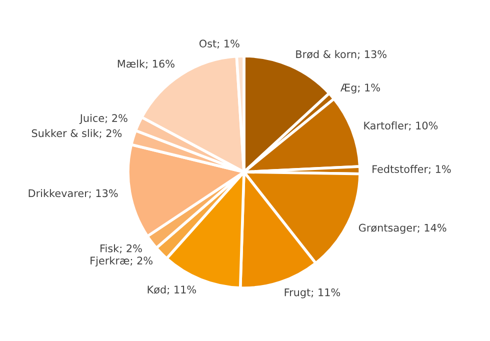 The height and width of the screenshot is (341, 490). What do you see at coordinates (411, 169) in the screenshot?
I see `slice-label: Fedtstoffer; 1%` at bounding box center [411, 169].